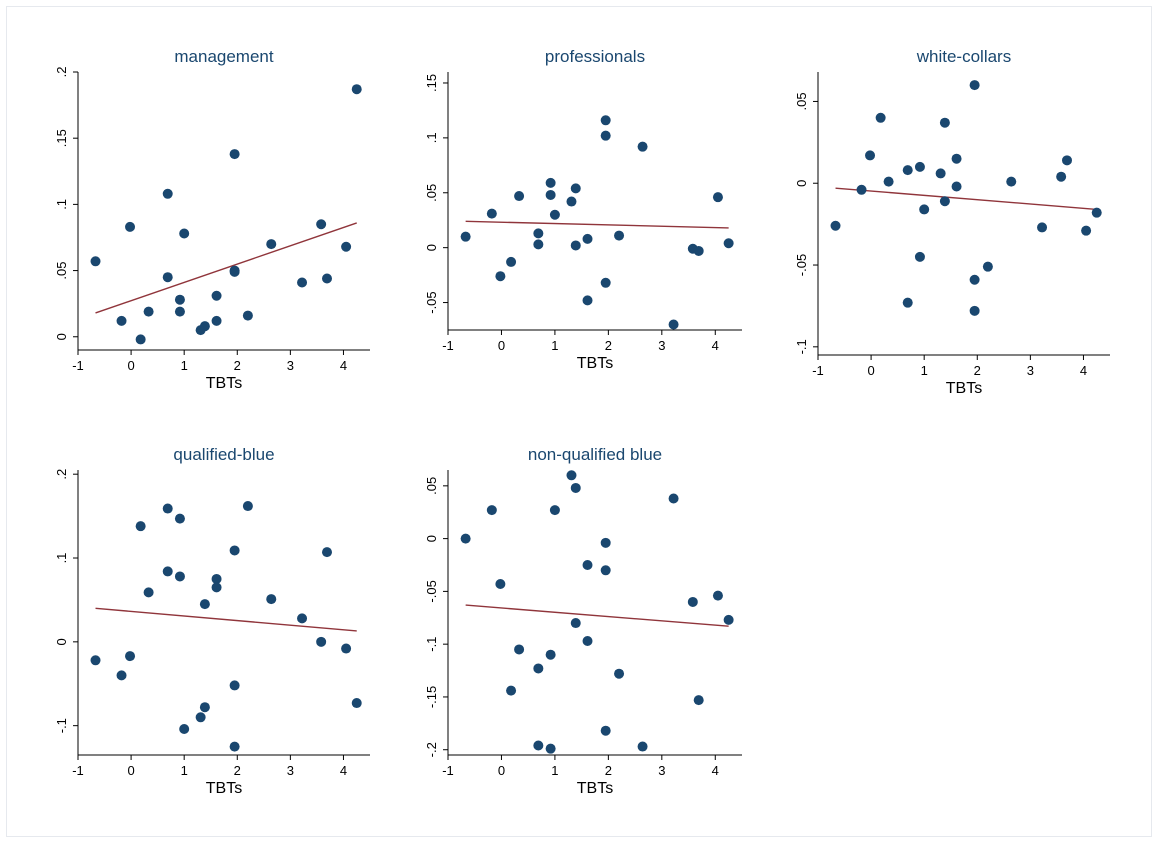 The width and height of the screenshot is (1156, 841). What do you see at coordinates (61, 138) in the screenshot?
I see `y-tick-label: .15` at bounding box center [61, 138].